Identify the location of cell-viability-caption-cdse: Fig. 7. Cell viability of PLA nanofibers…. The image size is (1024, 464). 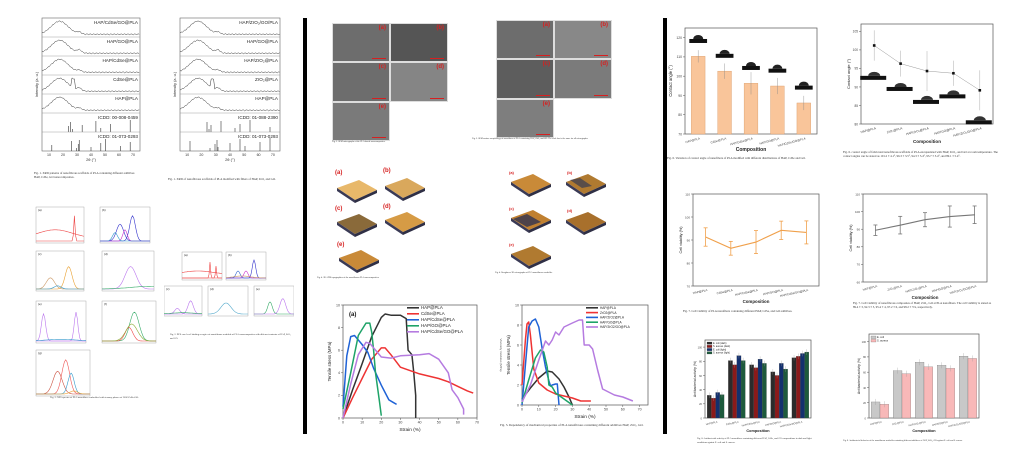
(738, 311).